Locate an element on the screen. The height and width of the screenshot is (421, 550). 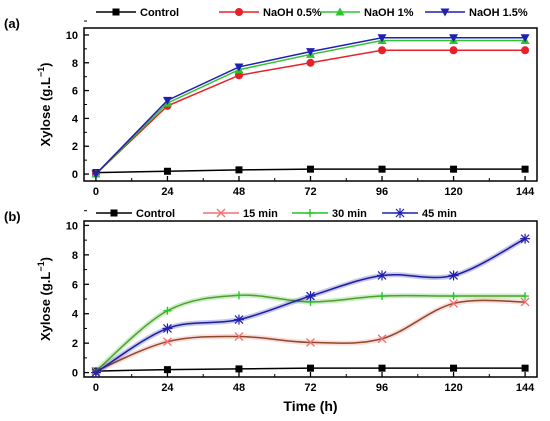
series-line is located at coordinates (310, 335).